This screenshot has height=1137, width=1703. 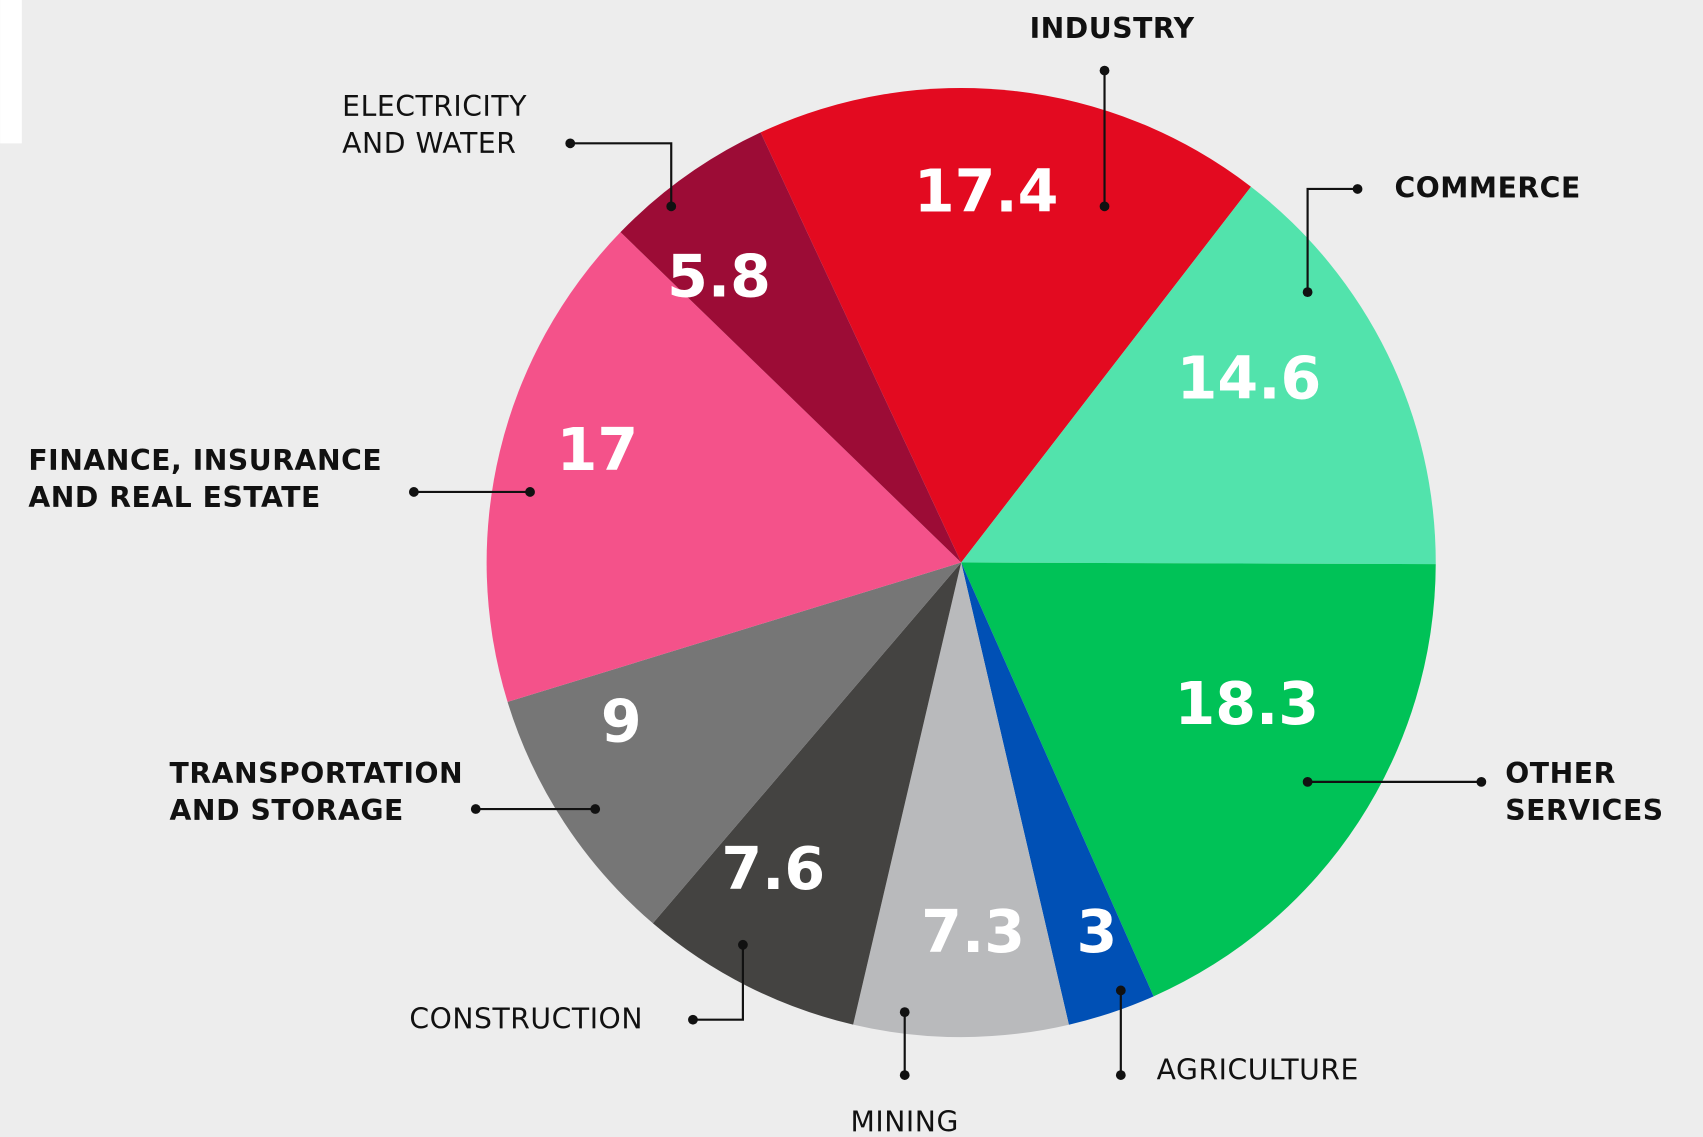 I want to click on value-label: 5.8, so click(x=719, y=276).